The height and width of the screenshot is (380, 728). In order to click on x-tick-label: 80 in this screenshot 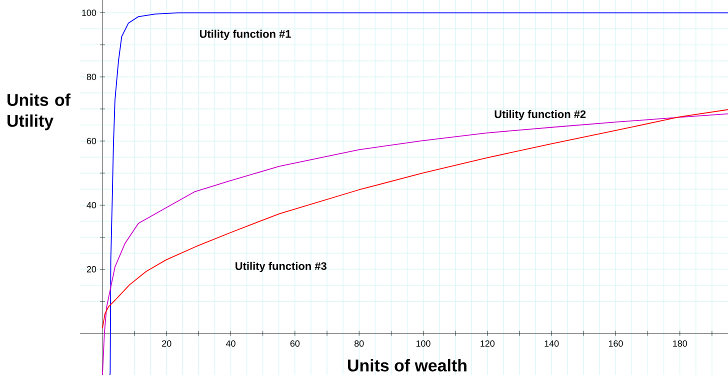, I will do `click(359, 343)`.